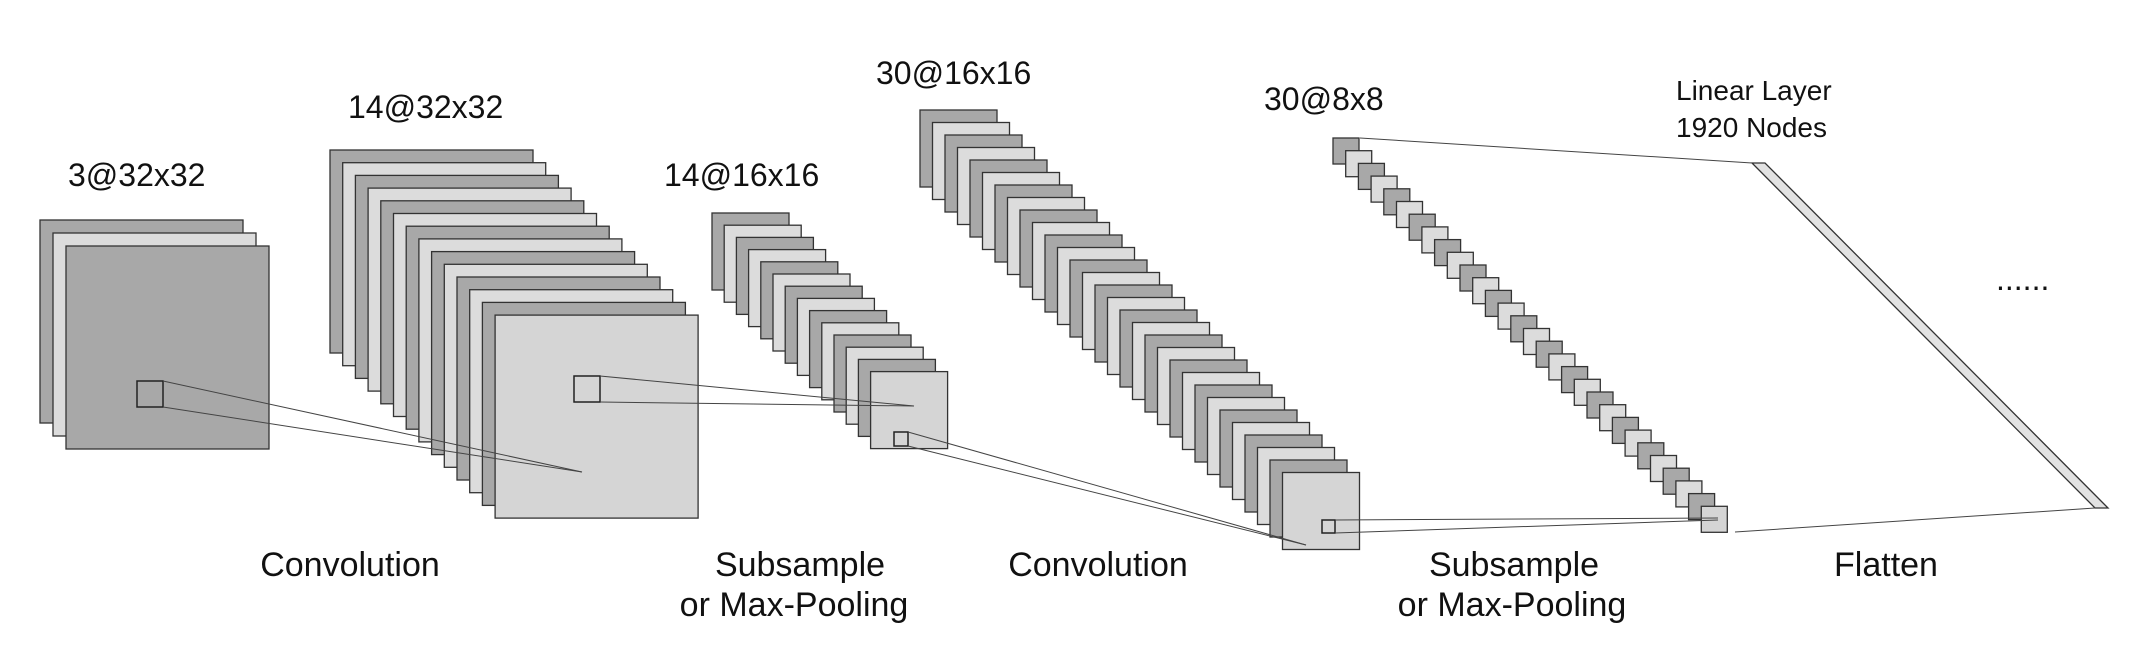  Describe the element at coordinates (1140, 330) in the screenshot. I see `conv2-feature-maps` at that location.